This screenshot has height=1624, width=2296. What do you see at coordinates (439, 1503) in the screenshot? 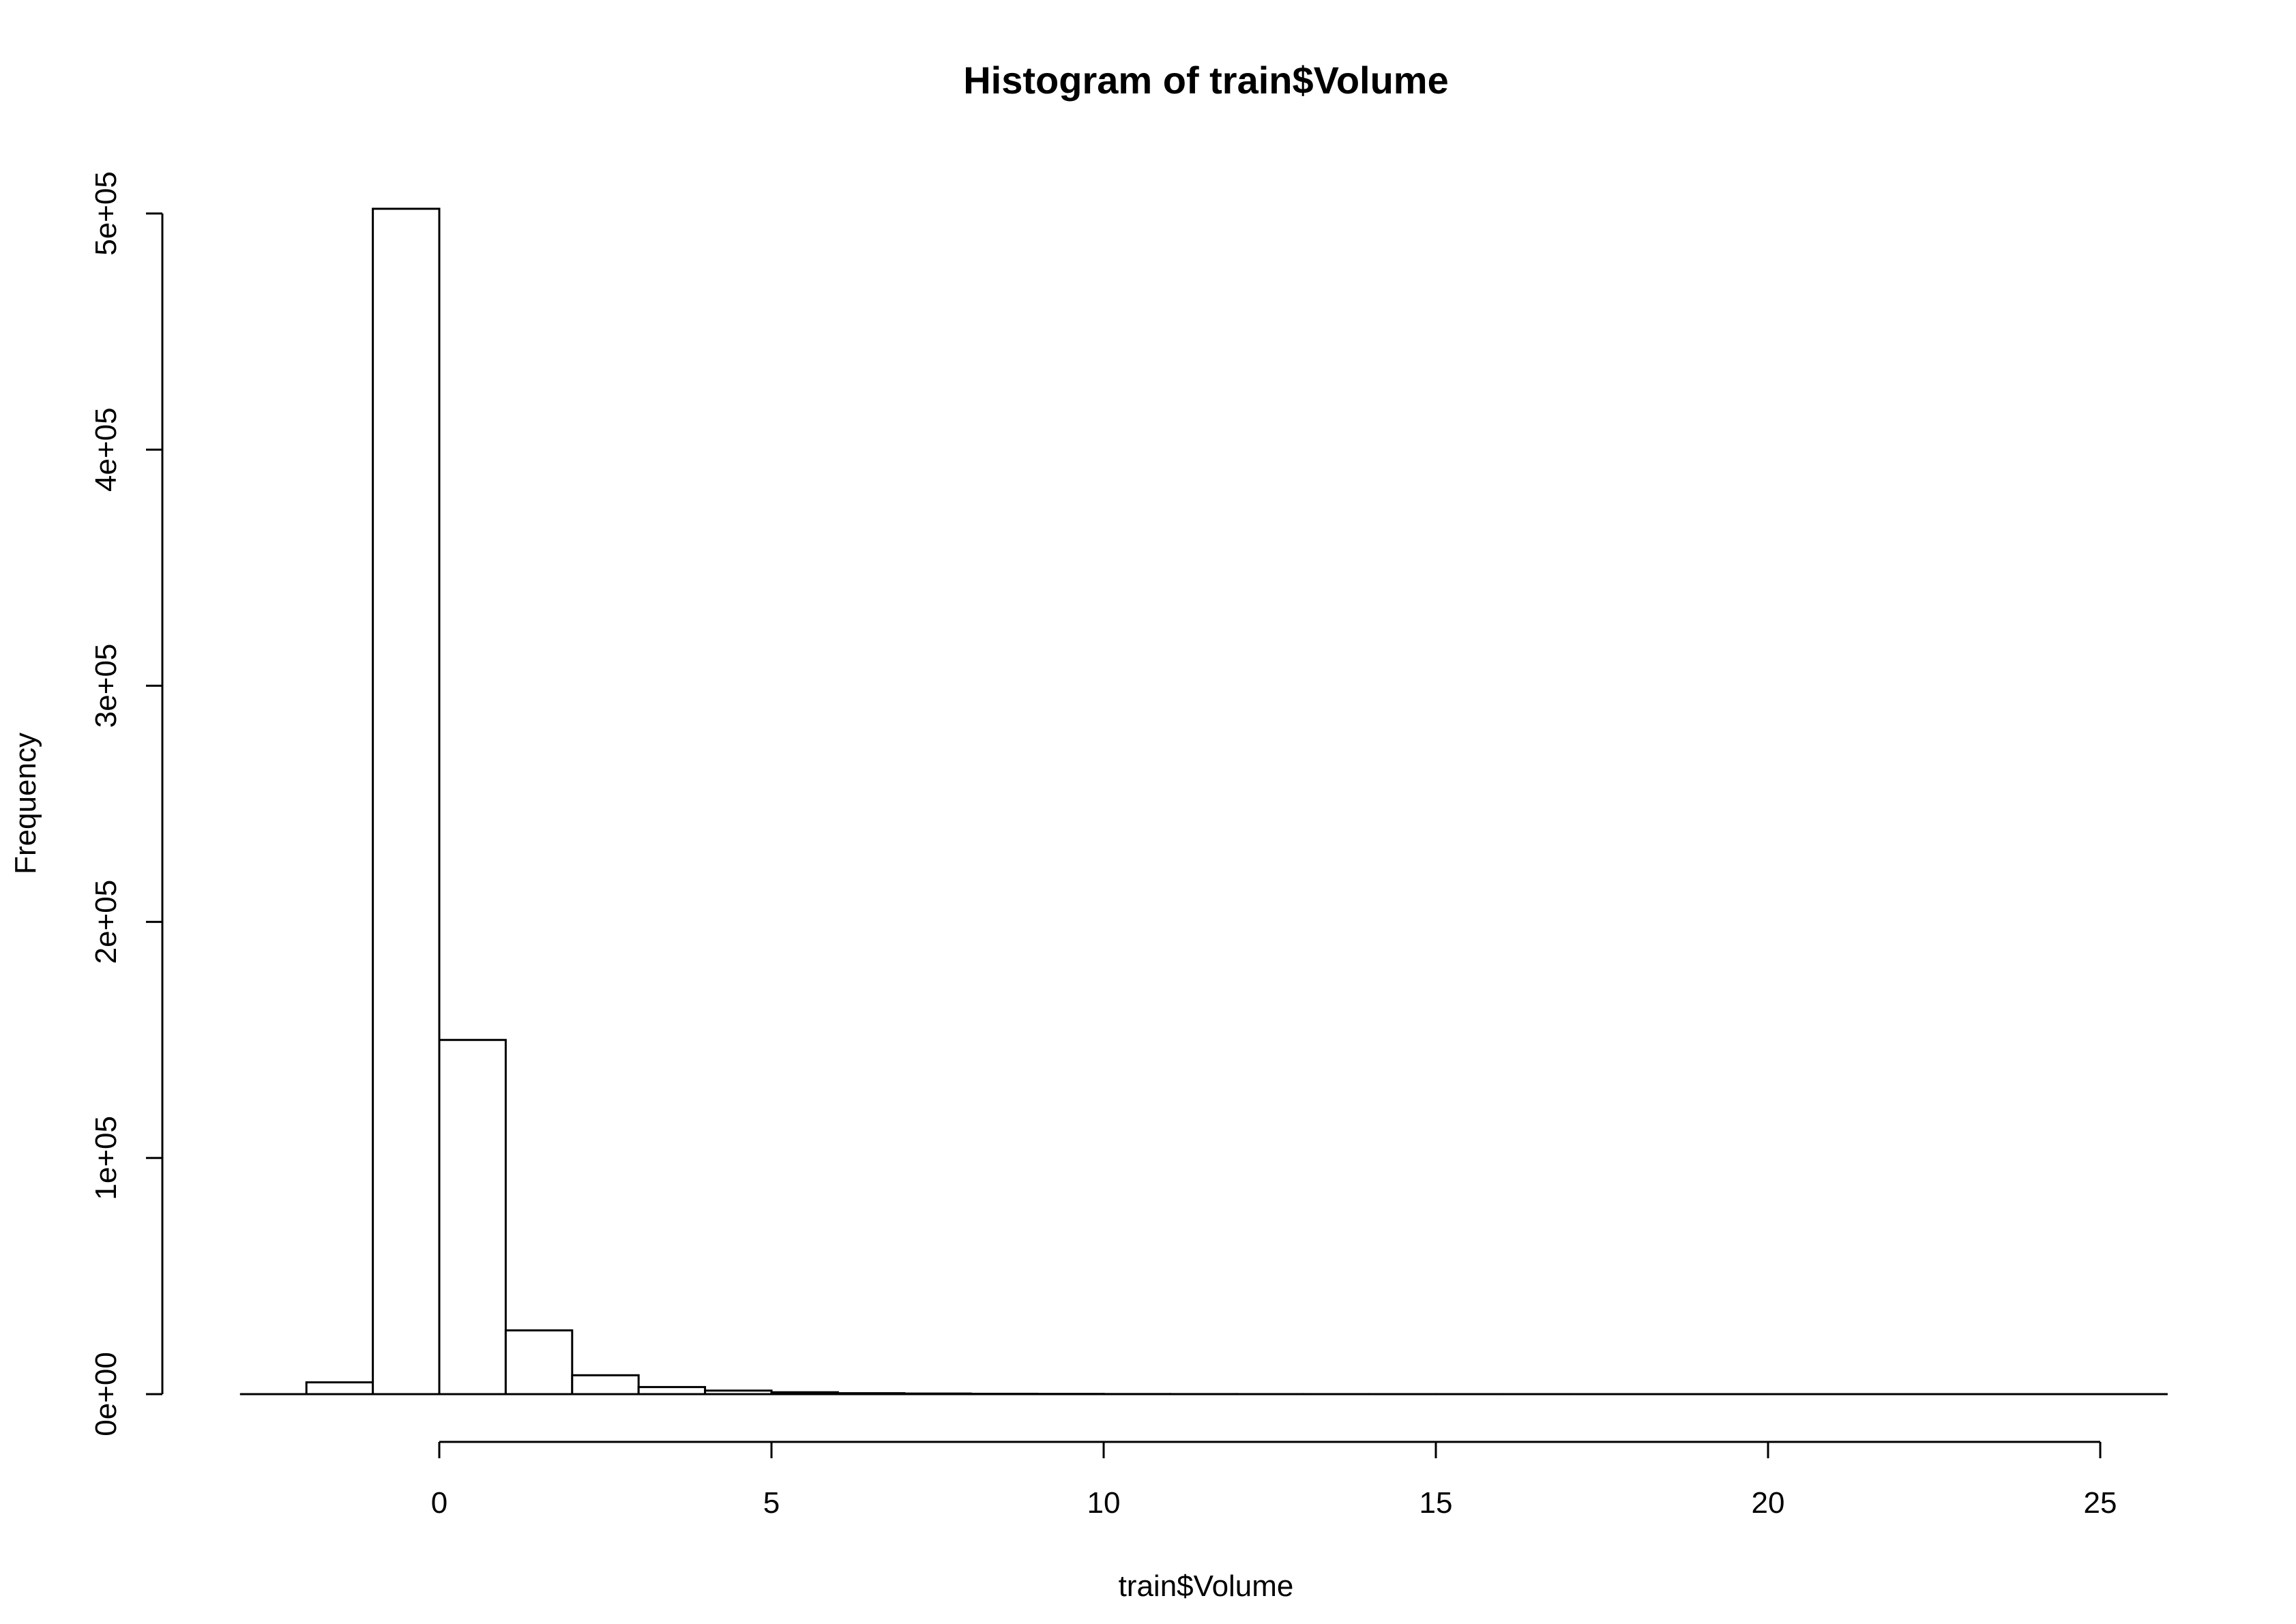
I see `x-tick-label: 0` at bounding box center [439, 1503].